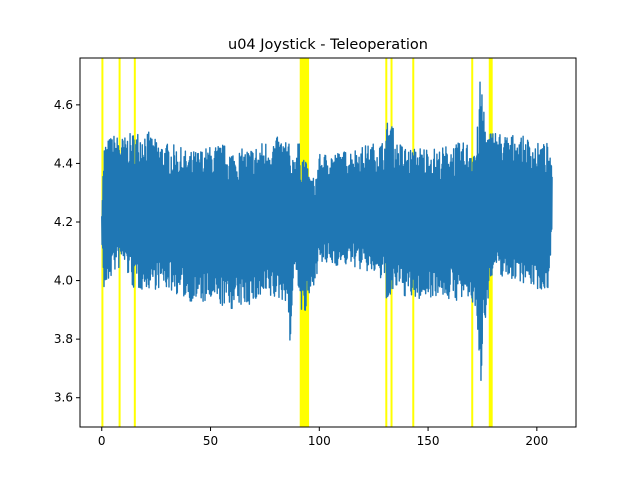 The height and width of the screenshot is (480, 640). Describe the element at coordinates (210, 441) in the screenshot. I see `x-tick-label: 50` at that location.